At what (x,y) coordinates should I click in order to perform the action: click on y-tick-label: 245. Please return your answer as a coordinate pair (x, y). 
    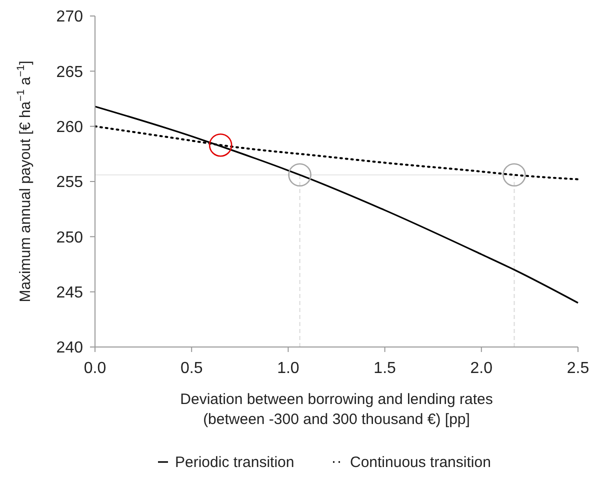
    Looking at the image, I should click on (70, 293).